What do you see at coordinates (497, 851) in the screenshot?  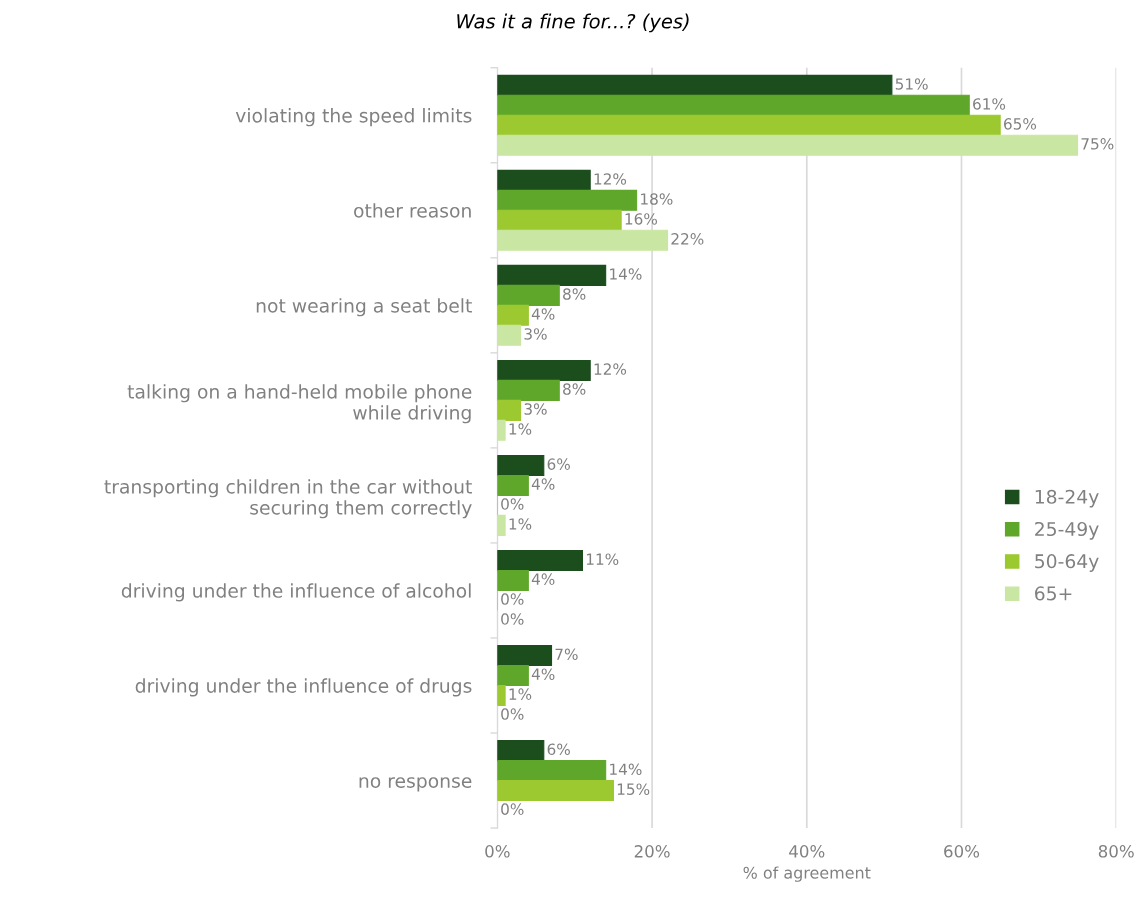 I see `x-tick-label: 0%` at bounding box center [497, 851].